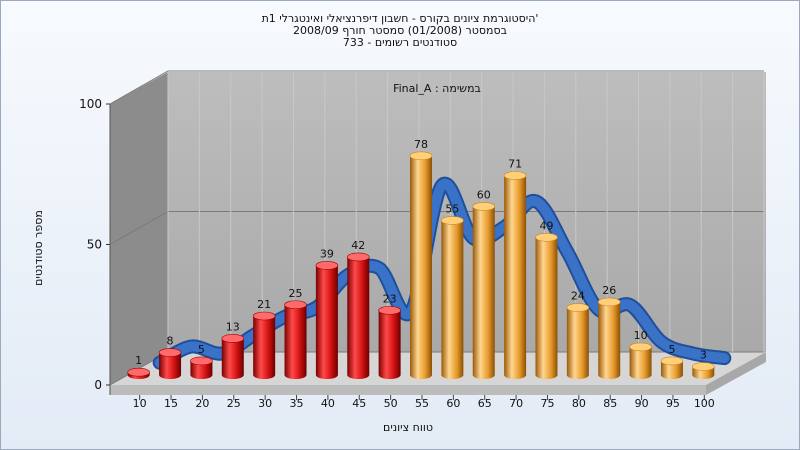 Image resolution: width=800 pixels, height=450 pixels. What do you see at coordinates (609, 290) in the screenshot?
I see `data-label: 26` at bounding box center [609, 290].